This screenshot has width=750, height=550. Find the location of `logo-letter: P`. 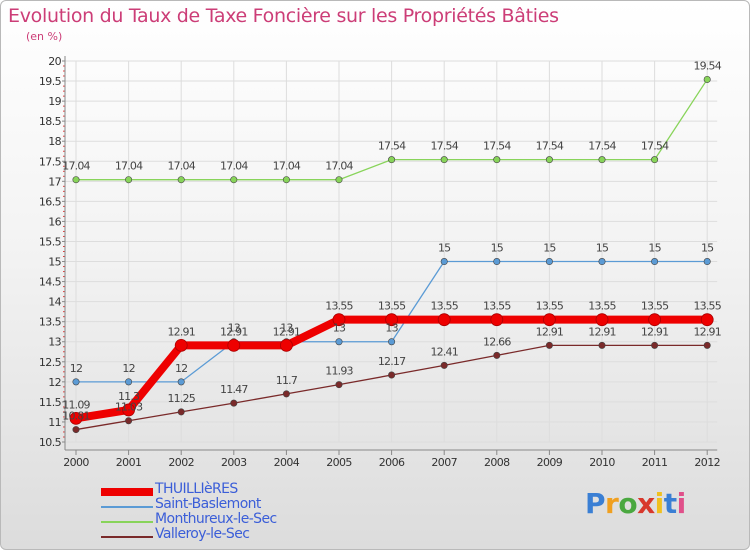

logo-letter: P is located at coordinates (595, 503).